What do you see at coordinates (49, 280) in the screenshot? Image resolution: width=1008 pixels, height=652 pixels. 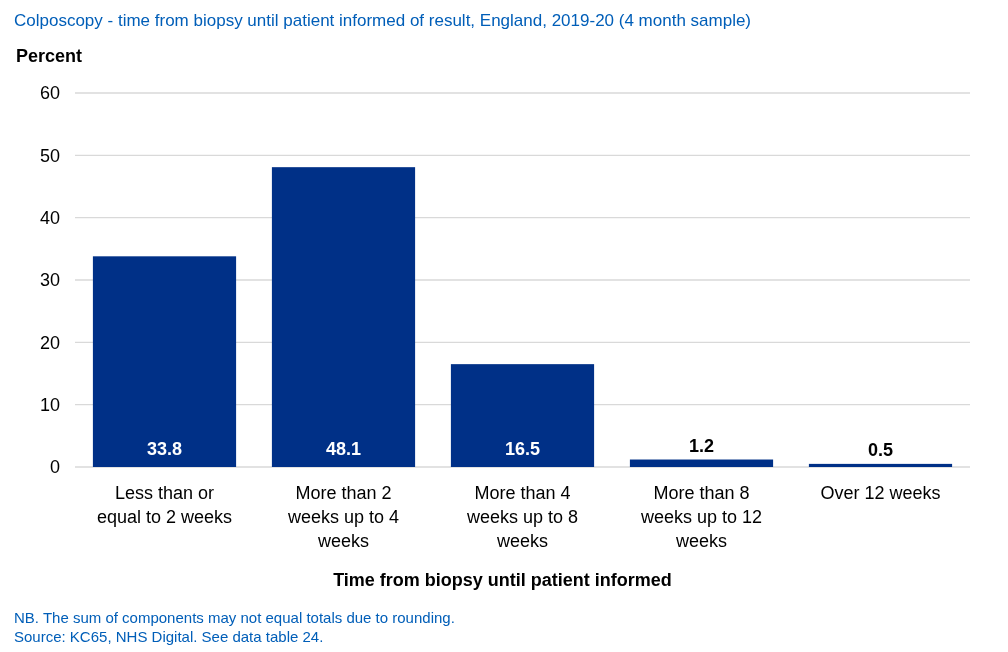 I see `y-tick-label: 30` at bounding box center [49, 280].